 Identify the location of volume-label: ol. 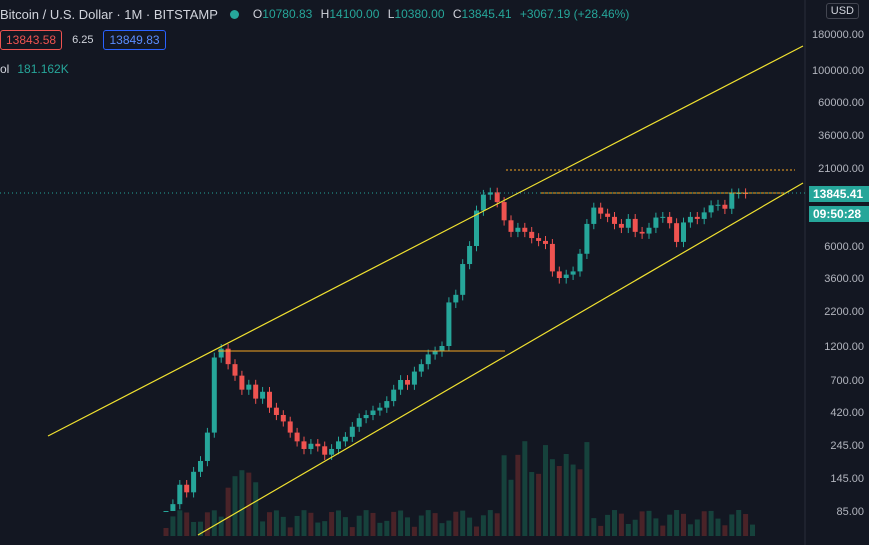
(5, 69).